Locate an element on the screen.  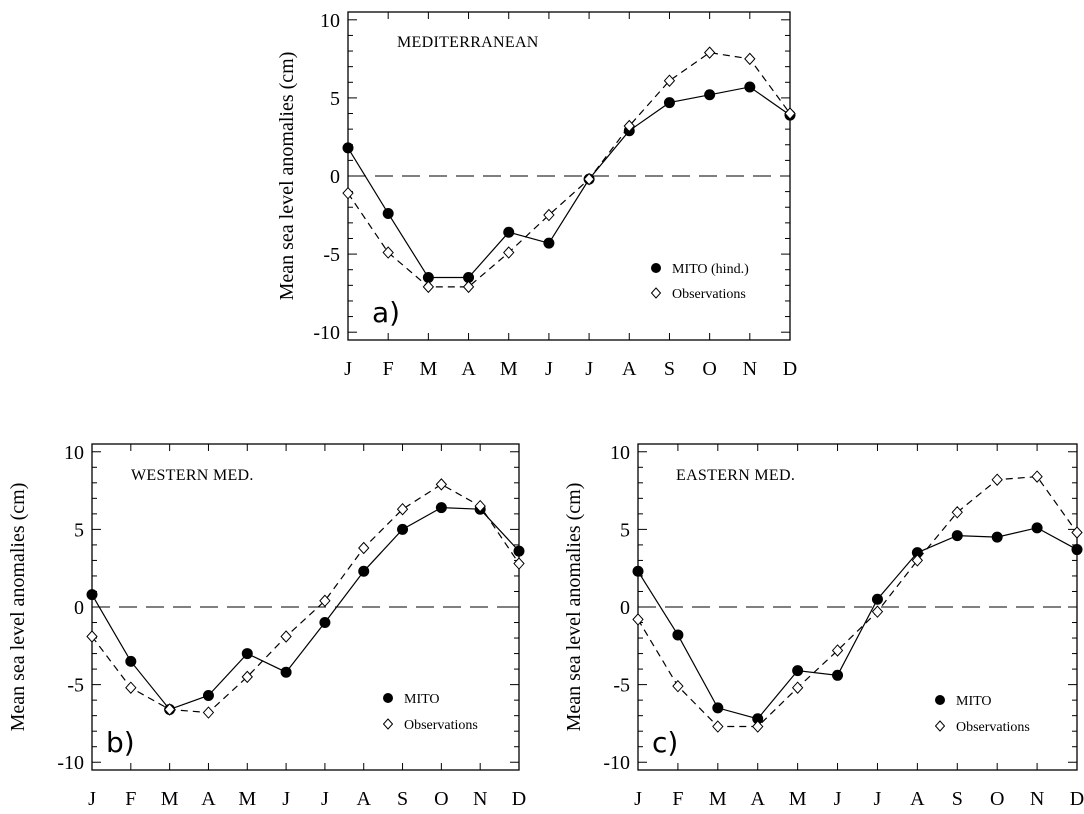
legend-label: MITO (hind.) is located at coordinates (710, 269).